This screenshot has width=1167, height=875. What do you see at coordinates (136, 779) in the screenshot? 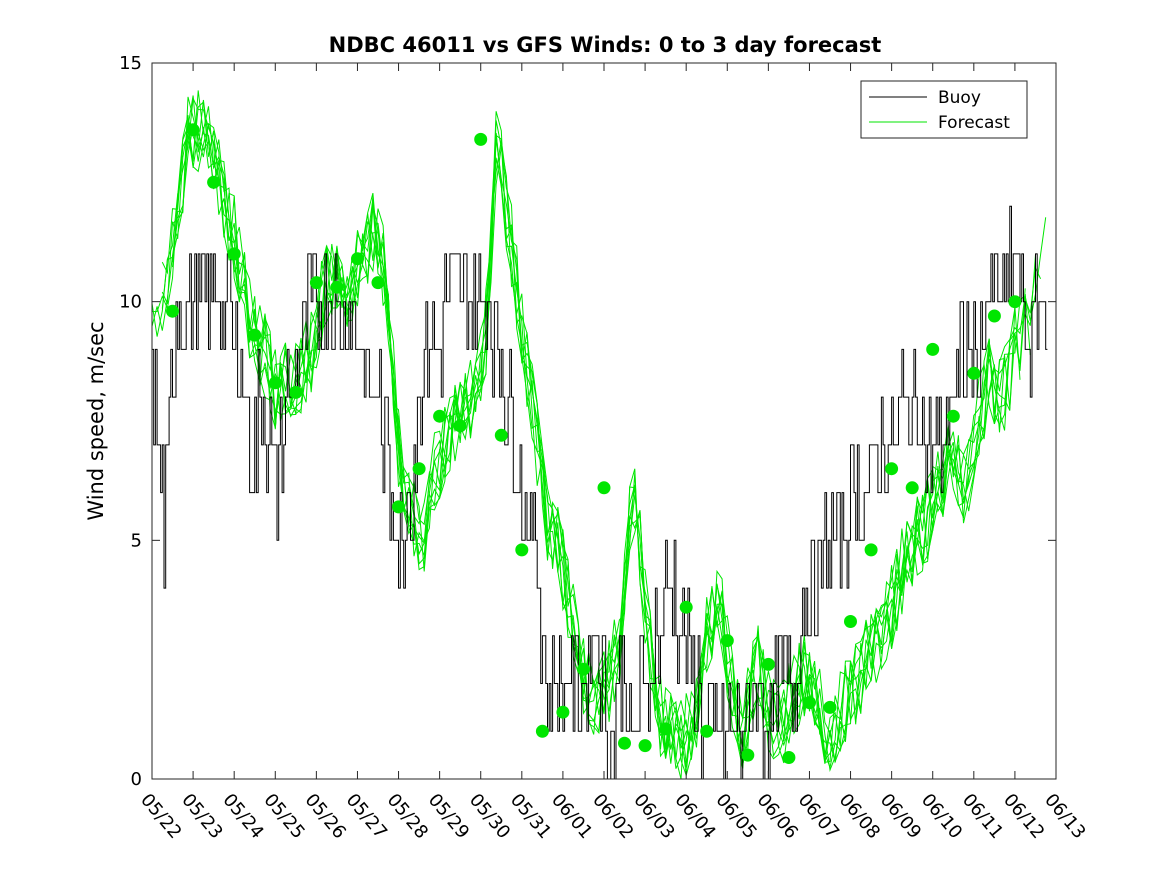
I see `y-tick-label: 0` at bounding box center [136, 779].